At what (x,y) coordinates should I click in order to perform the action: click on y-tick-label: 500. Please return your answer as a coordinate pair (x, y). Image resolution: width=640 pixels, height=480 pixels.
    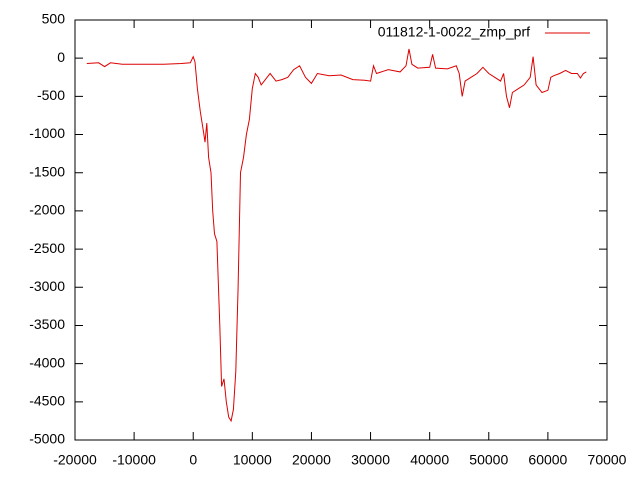
    Looking at the image, I should click on (54, 19).